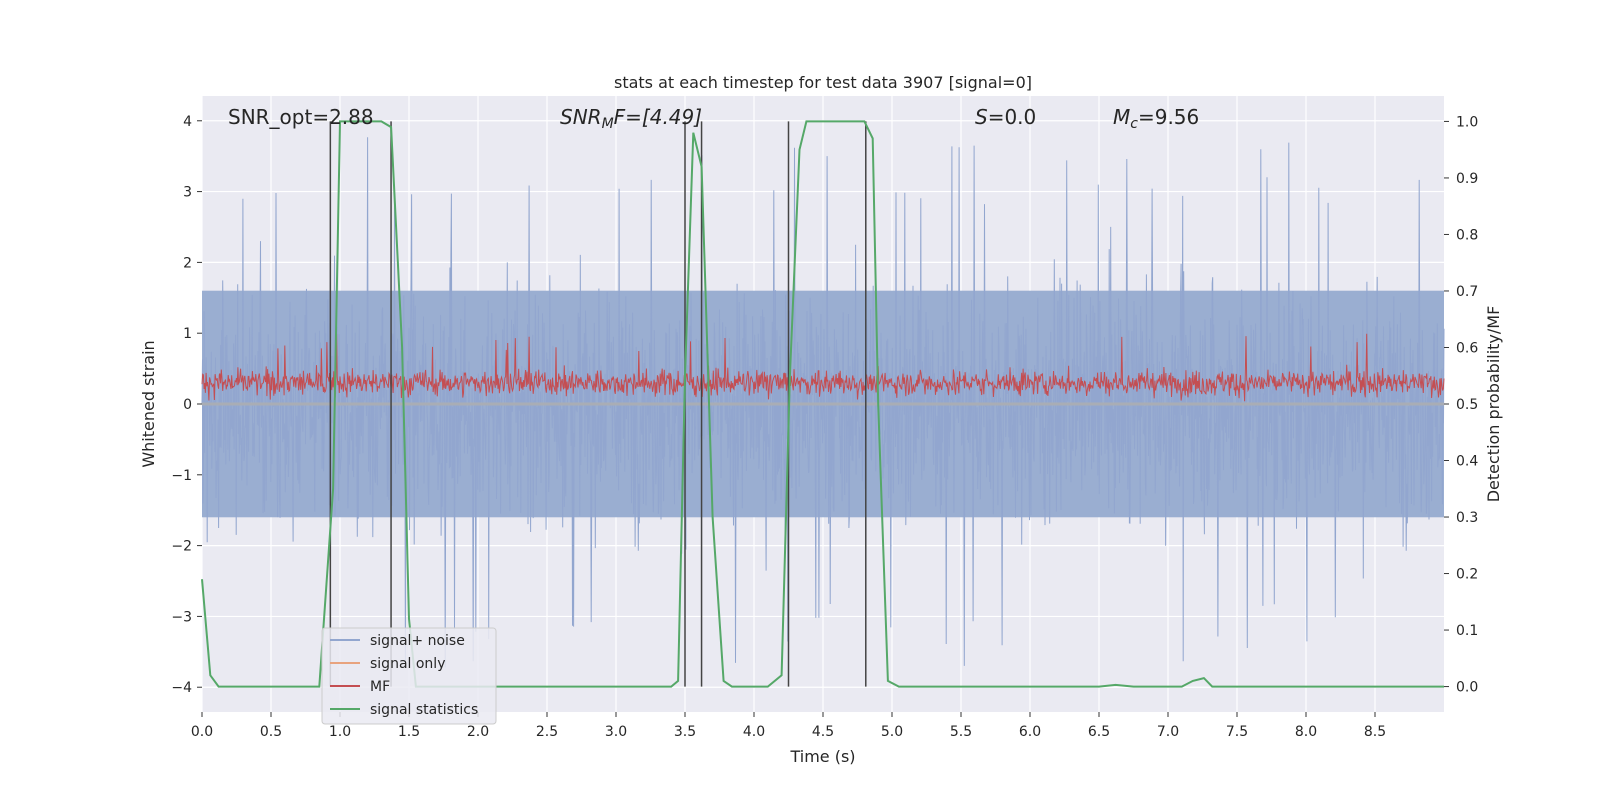 This screenshot has width=1600, height=800. Describe the element at coordinates (340, 732) in the screenshot. I see `x-tick-label: 1.0` at that location.